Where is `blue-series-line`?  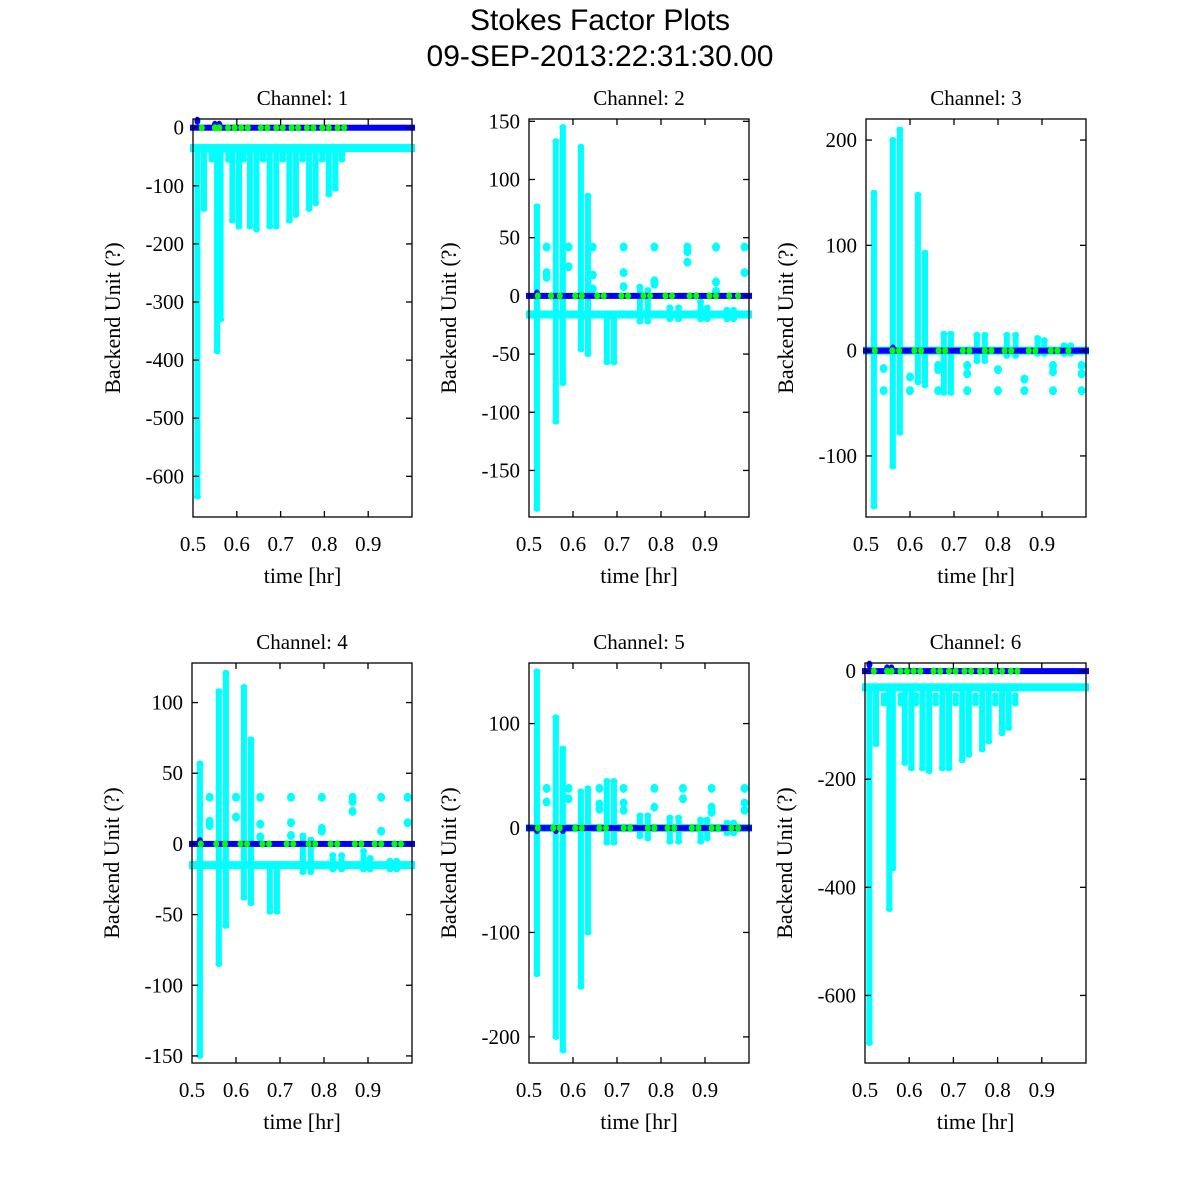 blue-series-line is located at coordinates (639, 295).